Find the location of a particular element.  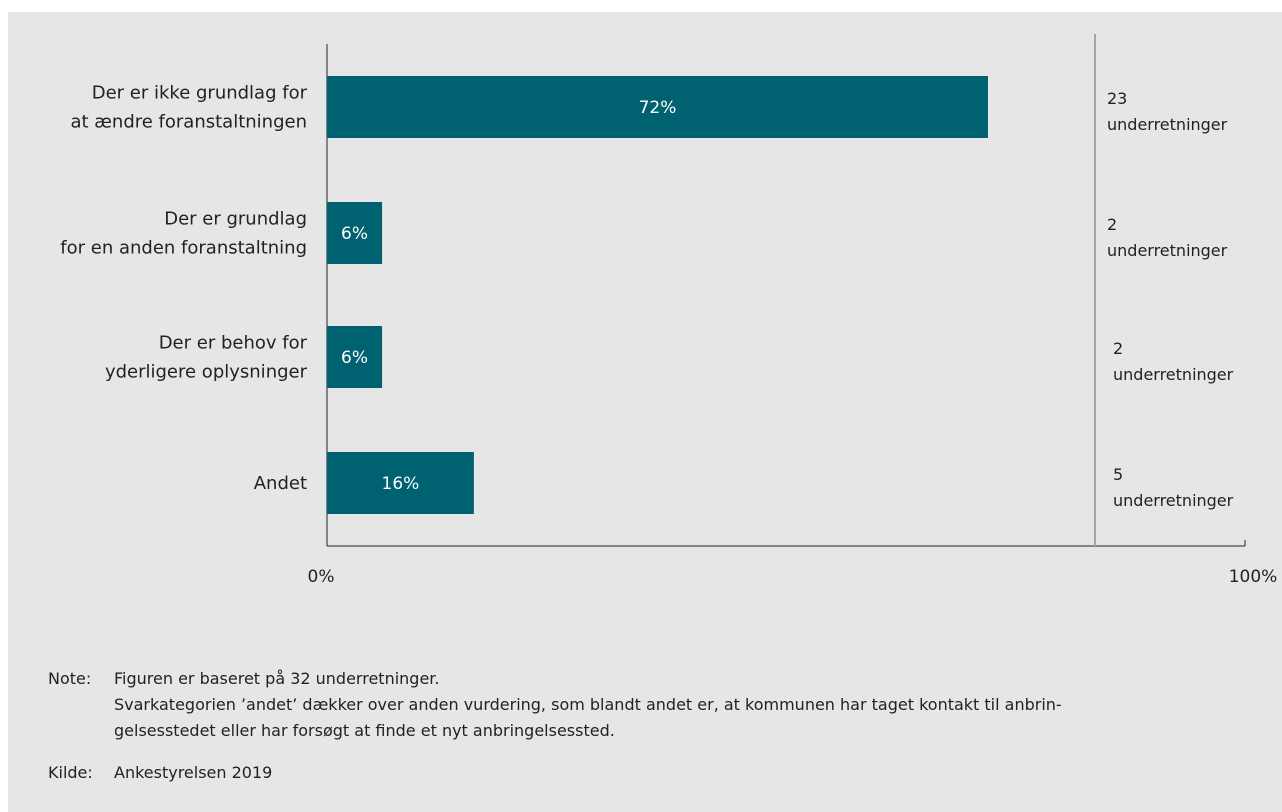

bar-value-label: 72% is located at coordinates (658, 108).